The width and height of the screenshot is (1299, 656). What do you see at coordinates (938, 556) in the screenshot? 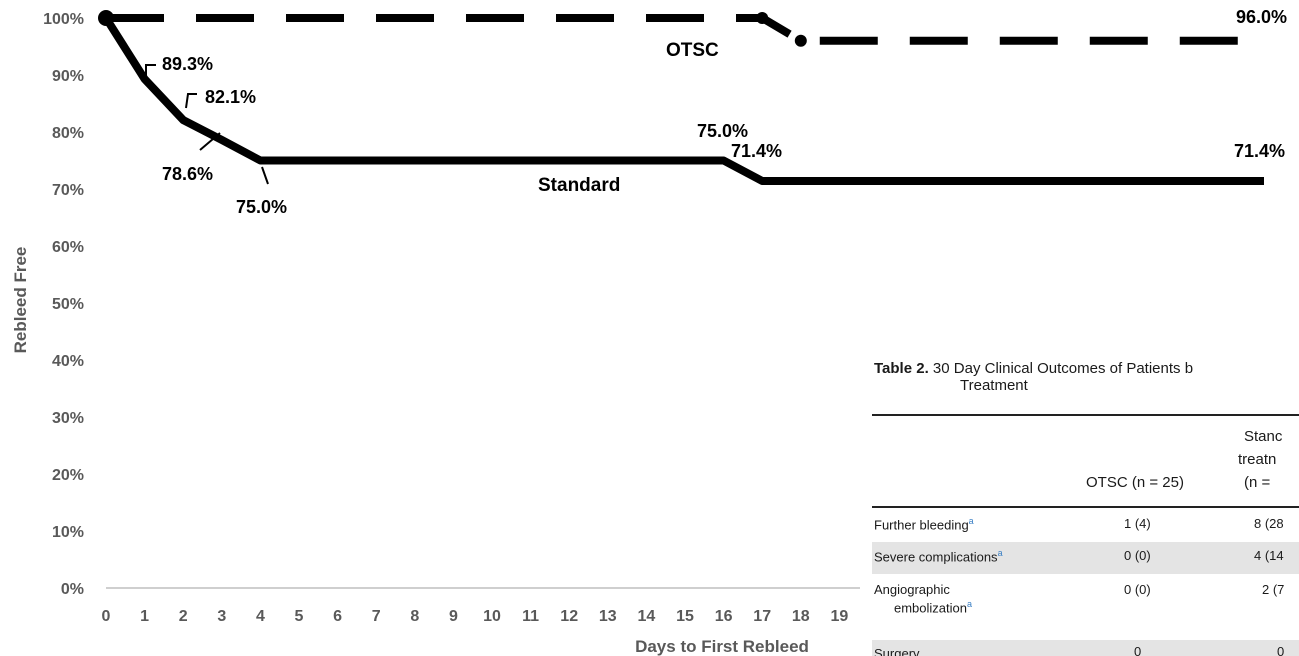
I see `row-label: Severe complicationsa` at bounding box center [938, 556].